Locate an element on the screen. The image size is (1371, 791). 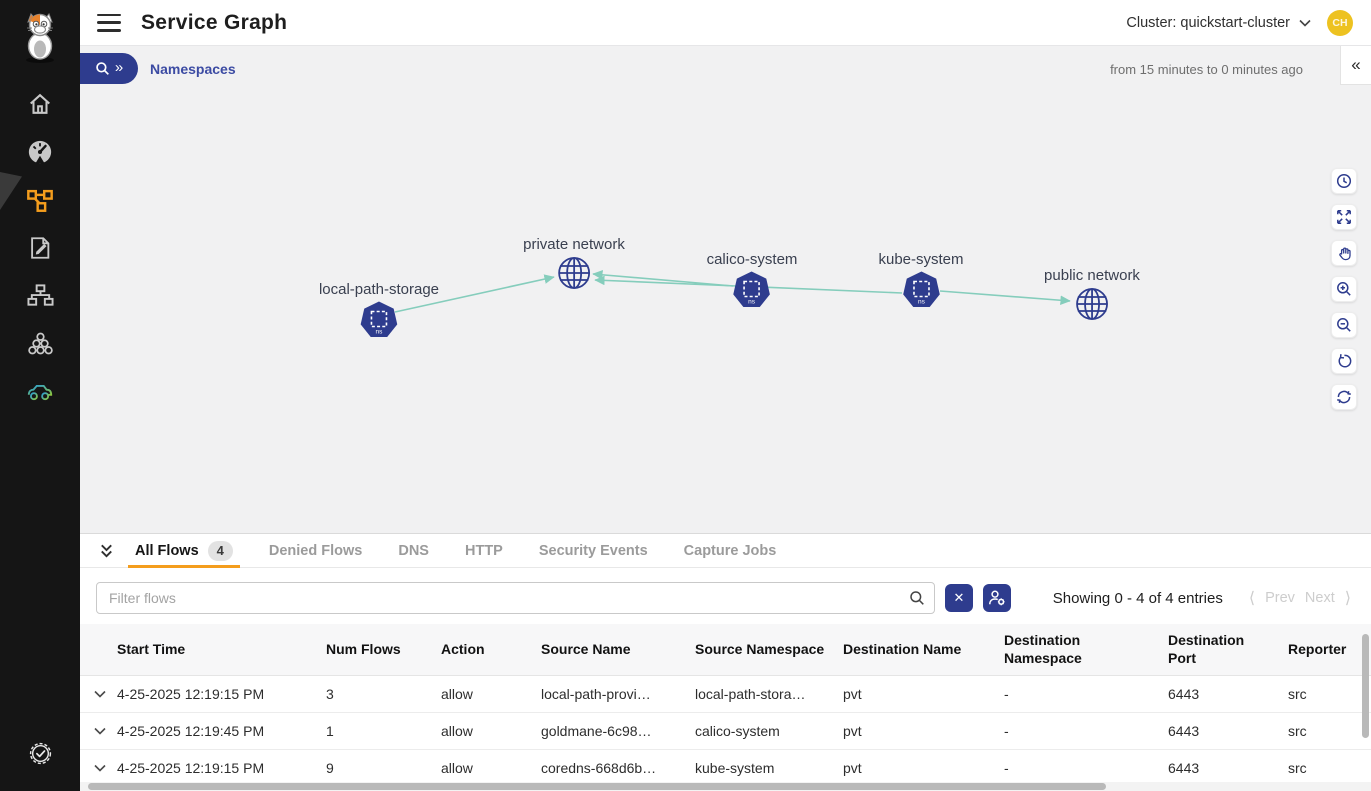
column-header: Destination Namespace is located at coordinates (1043, 649).